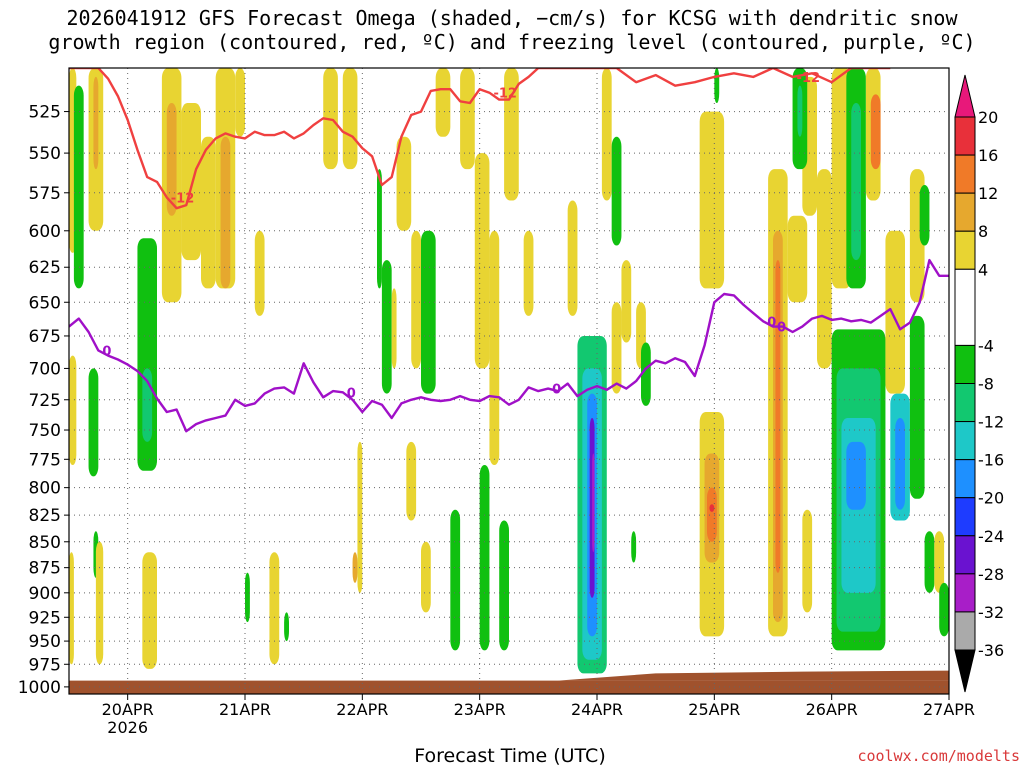 This screenshot has height=768, width=1024. Describe the element at coordinates (965, 96) in the screenshot. I see `colorbar-over-arrow` at that location.